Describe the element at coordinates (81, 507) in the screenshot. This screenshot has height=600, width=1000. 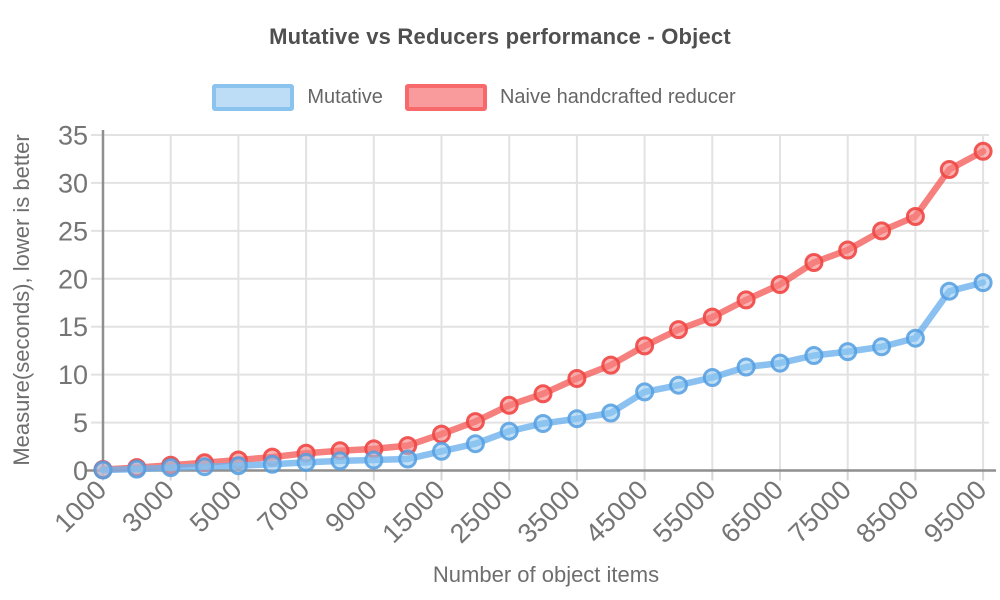
I see `x-tick-label: 1000` at that location.